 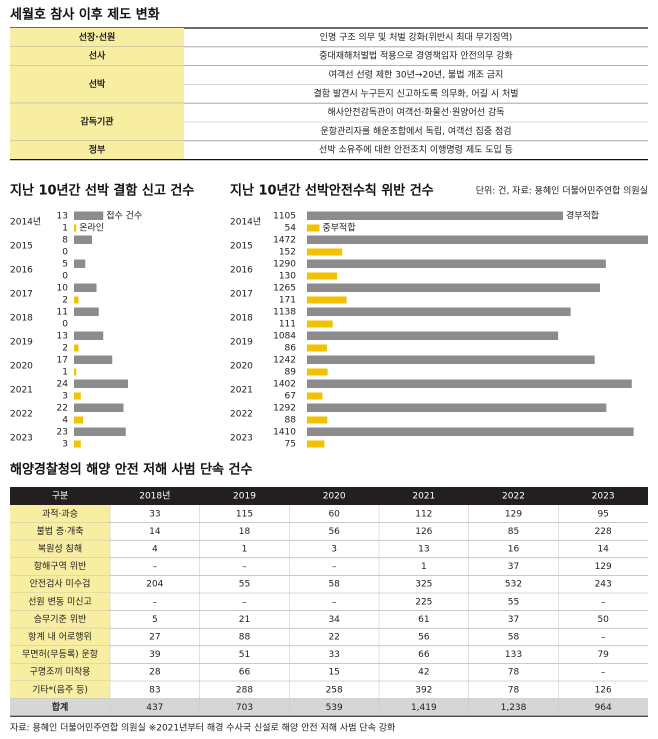 What do you see at coordinates (155, 673) in the screenshot?
I see `table-cell: 28` at bounding box center [155, 673].